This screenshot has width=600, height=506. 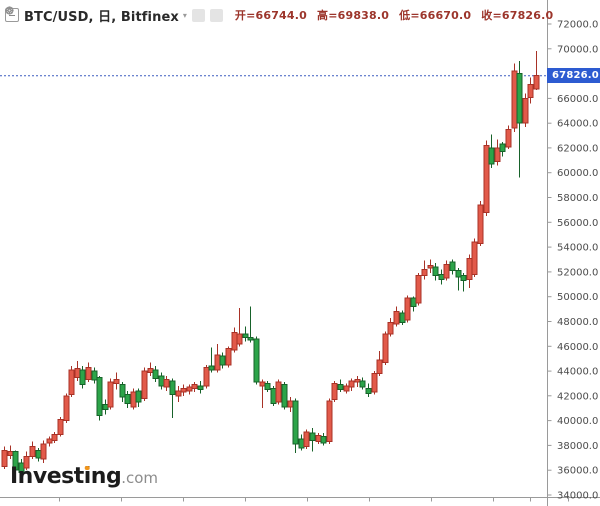 What do you see at coordinates (101, 17) in the screenshot?
I see `symbol-title: BTC/USD, 日, Bitfinex` at bounding box center [101, 17].